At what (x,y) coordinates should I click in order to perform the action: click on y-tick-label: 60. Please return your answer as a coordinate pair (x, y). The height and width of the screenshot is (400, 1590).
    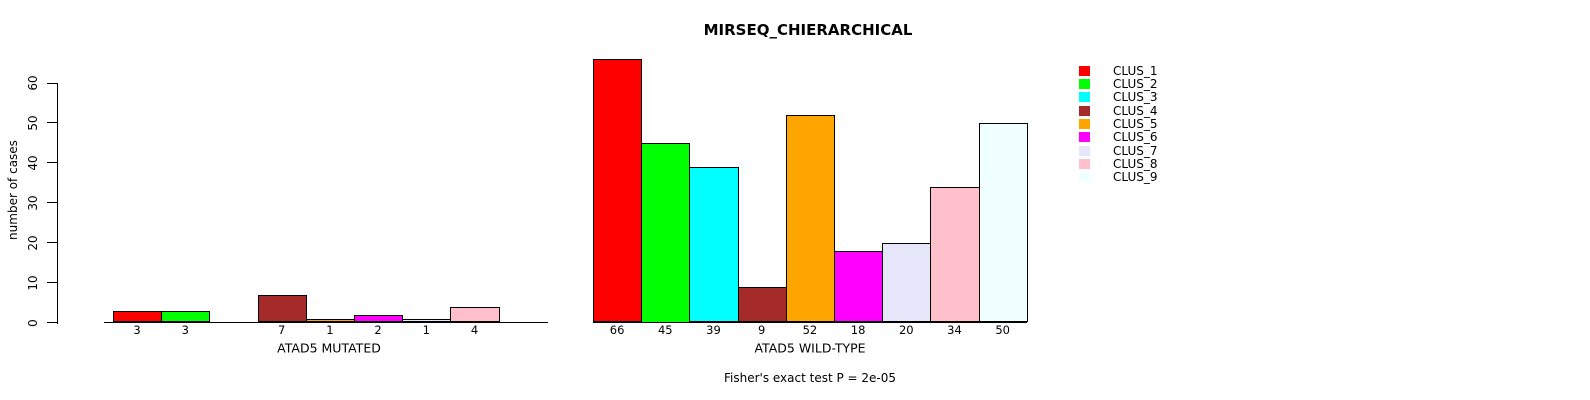
    Looking at the image, I should click on (33, 83).